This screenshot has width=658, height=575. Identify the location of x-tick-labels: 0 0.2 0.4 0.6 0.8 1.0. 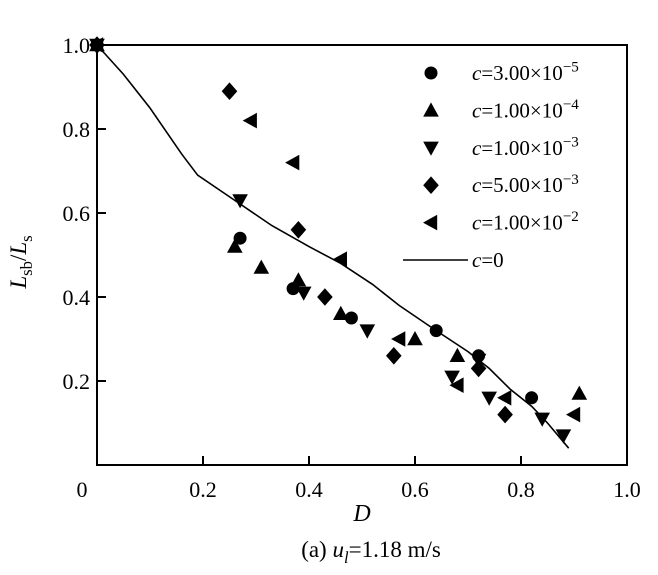
(359, 489).